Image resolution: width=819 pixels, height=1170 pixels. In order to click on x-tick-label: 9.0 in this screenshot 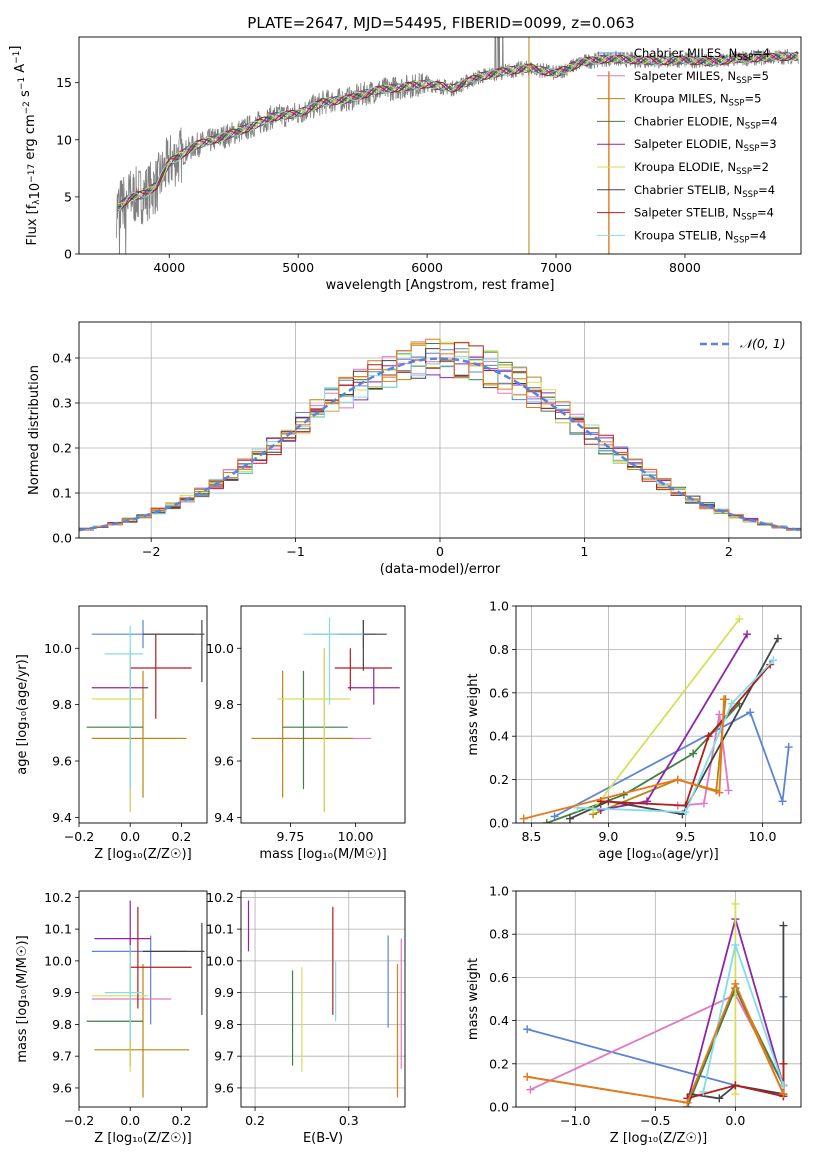, I will do `click(608, 836)`.